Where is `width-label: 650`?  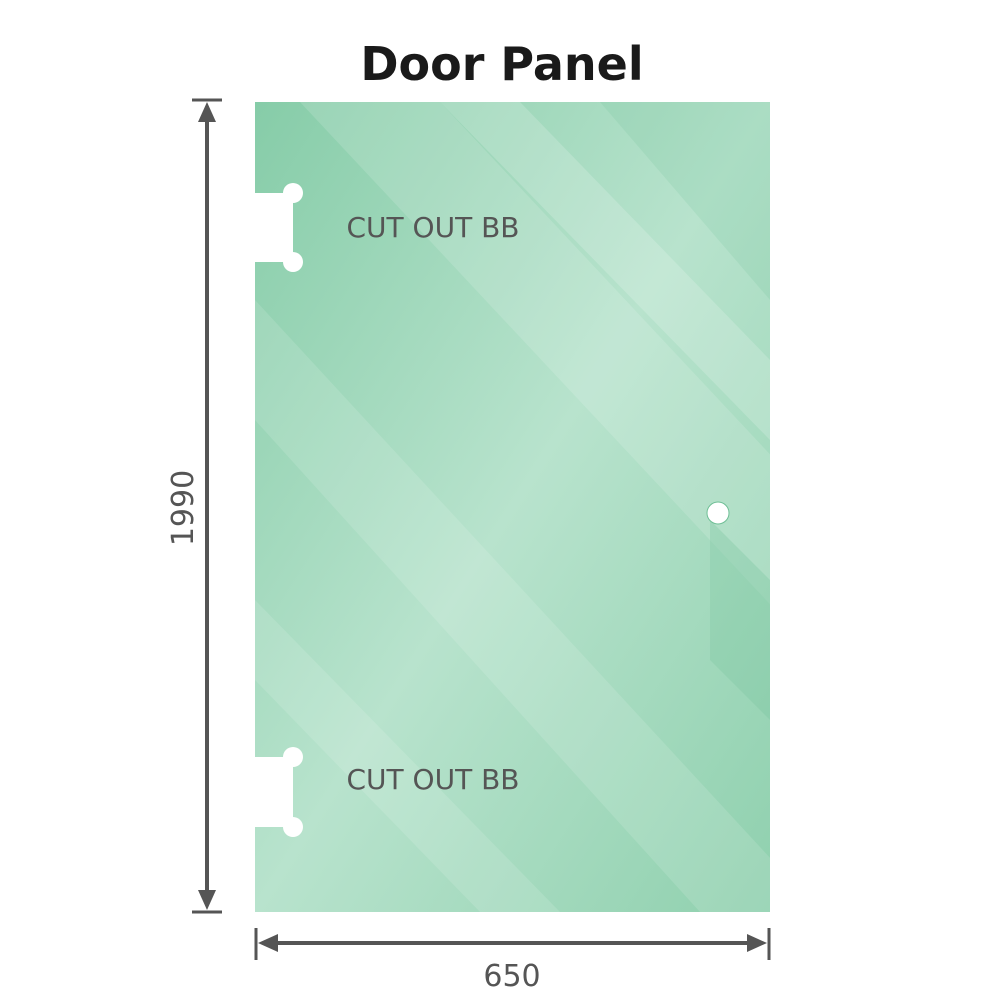 width-label: 650 is located at coordinates (511, 976).